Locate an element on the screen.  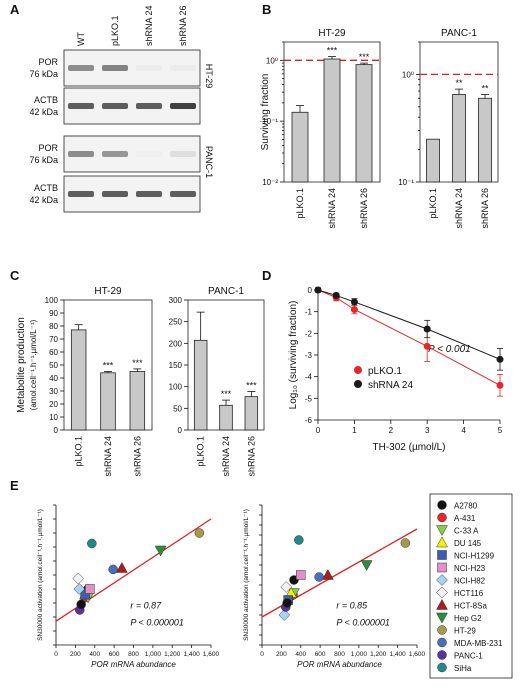
legend-label: MDA-MB-231 is located at coordinates (478, 643).